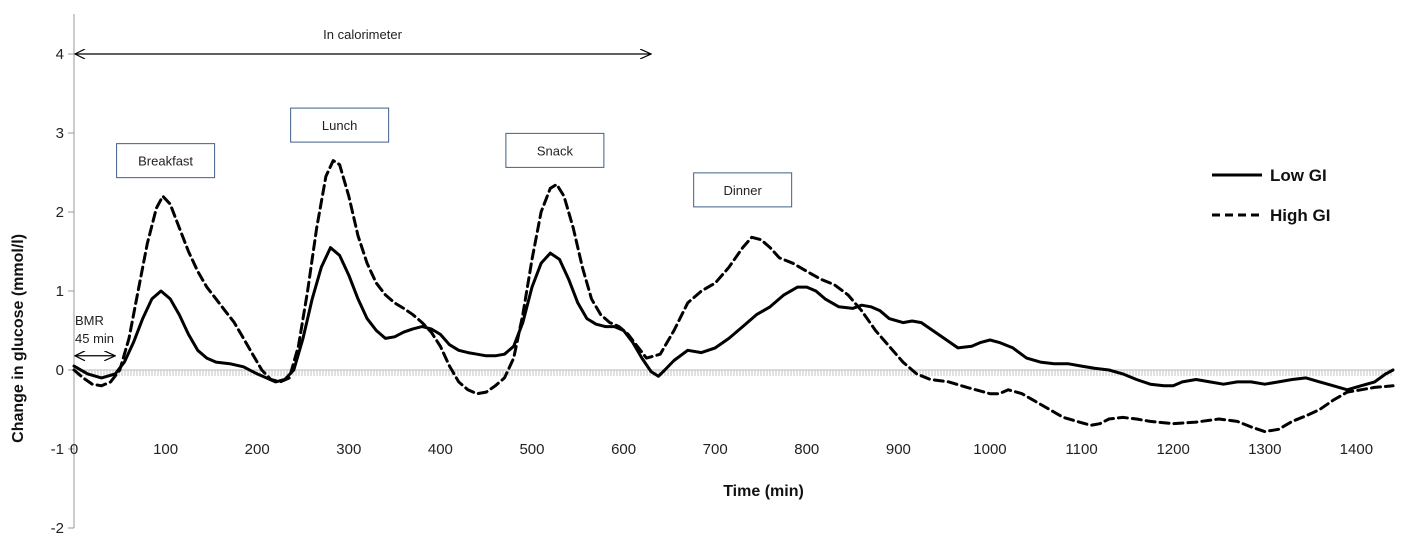  I want to click on meal-label: Breakfast, so click(165, 161).